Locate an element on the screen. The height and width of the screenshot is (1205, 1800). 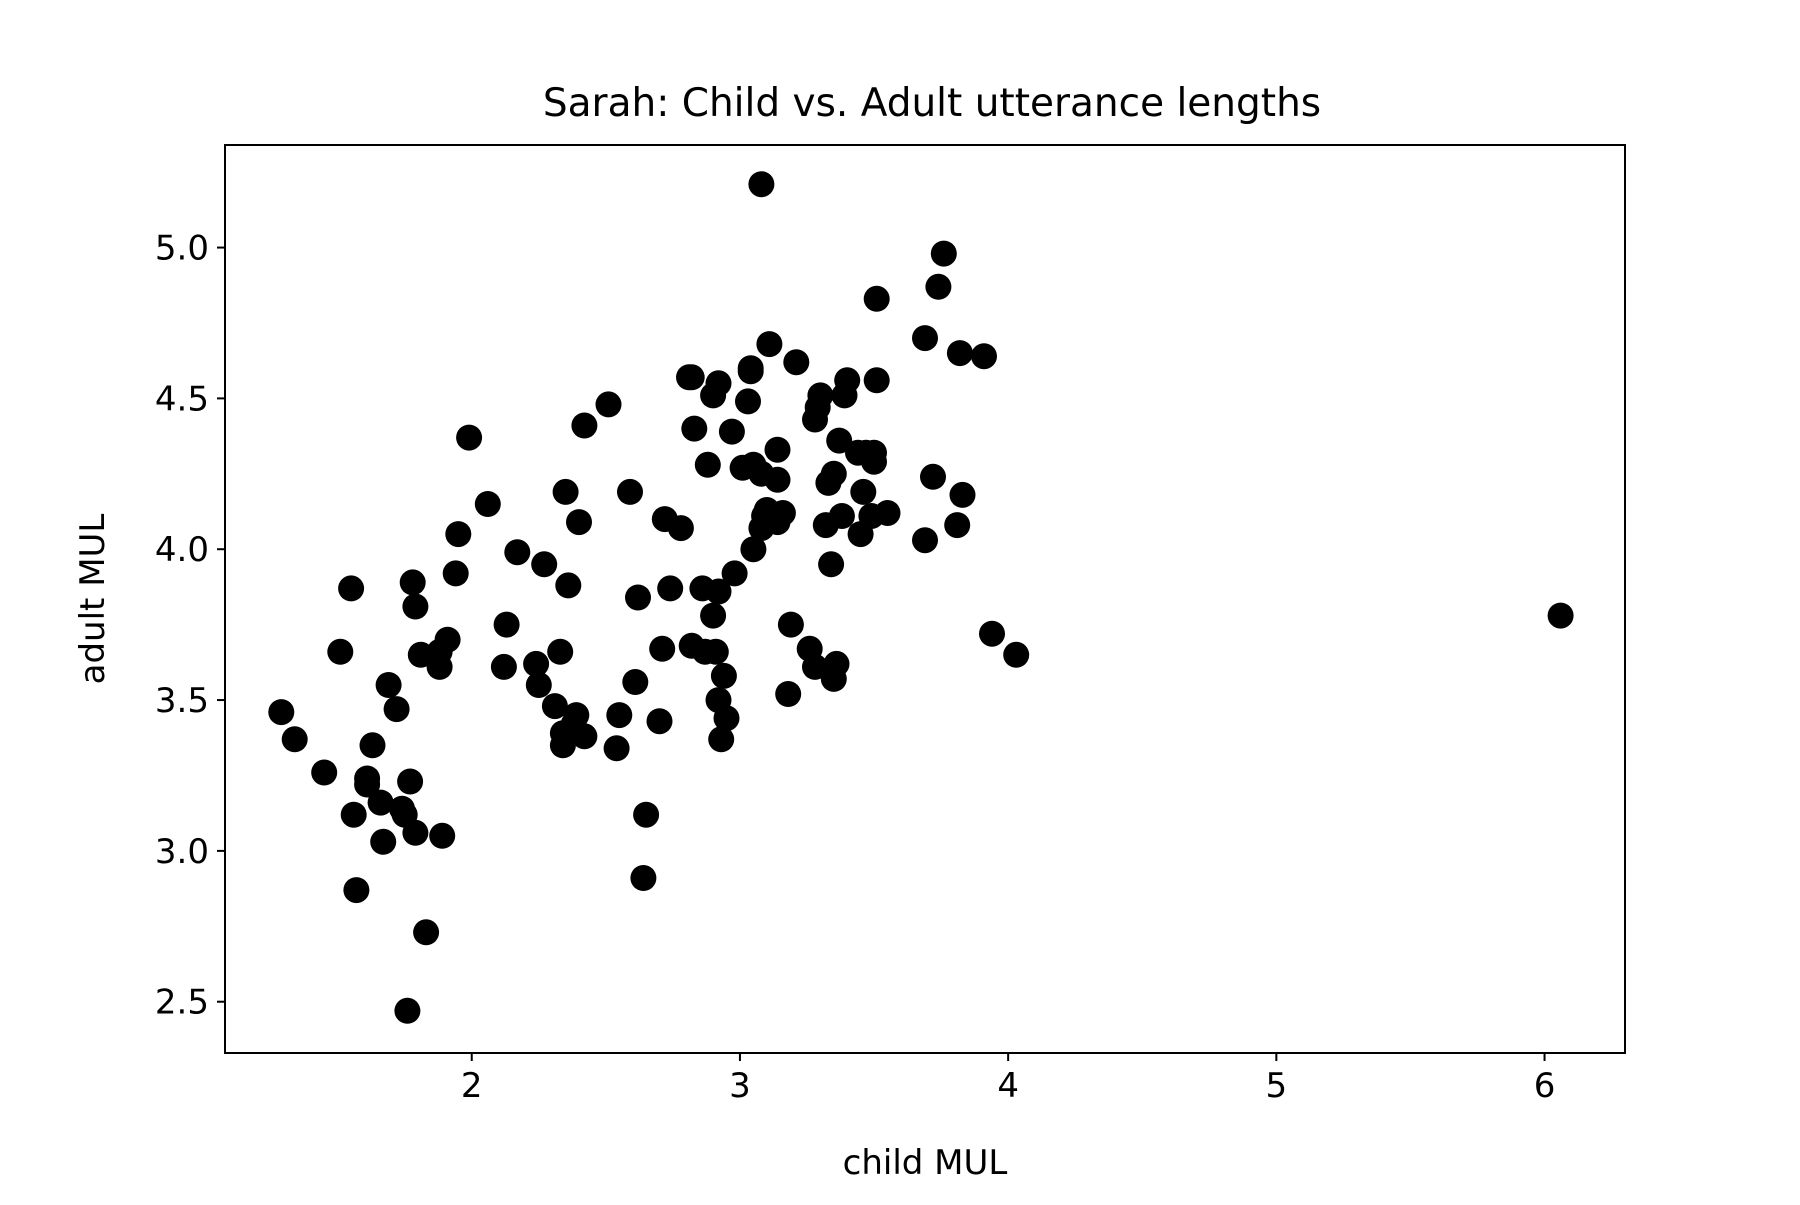
y-axis-ticks: 2.5 3.0 3.5 4.0 4.5 5.0 is located at coordinates (190, 626).